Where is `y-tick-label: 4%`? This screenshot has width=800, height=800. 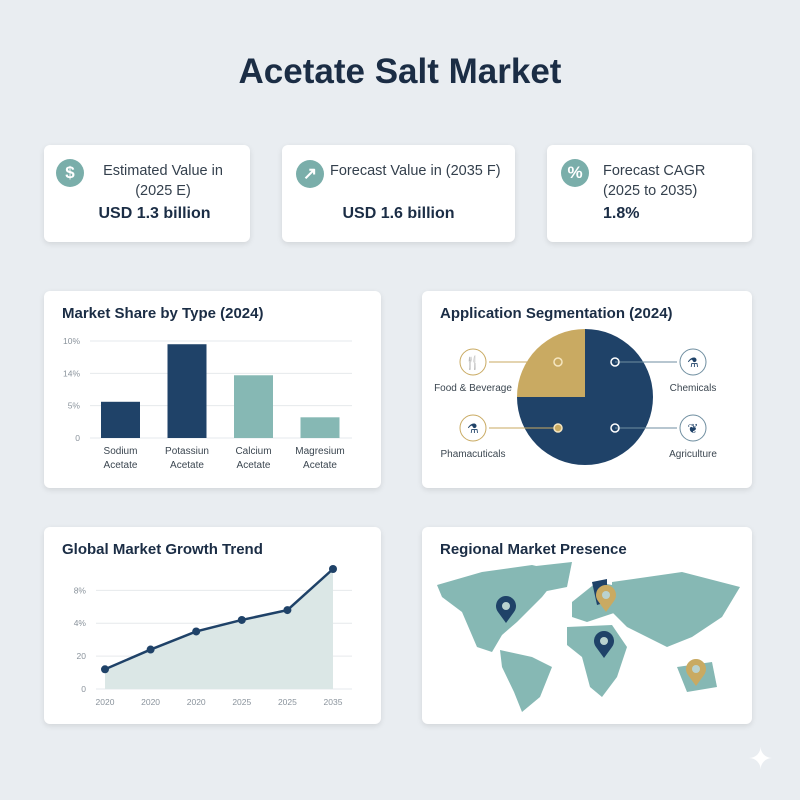 y-tick-label: 4% is located at coordinates (80, 623).